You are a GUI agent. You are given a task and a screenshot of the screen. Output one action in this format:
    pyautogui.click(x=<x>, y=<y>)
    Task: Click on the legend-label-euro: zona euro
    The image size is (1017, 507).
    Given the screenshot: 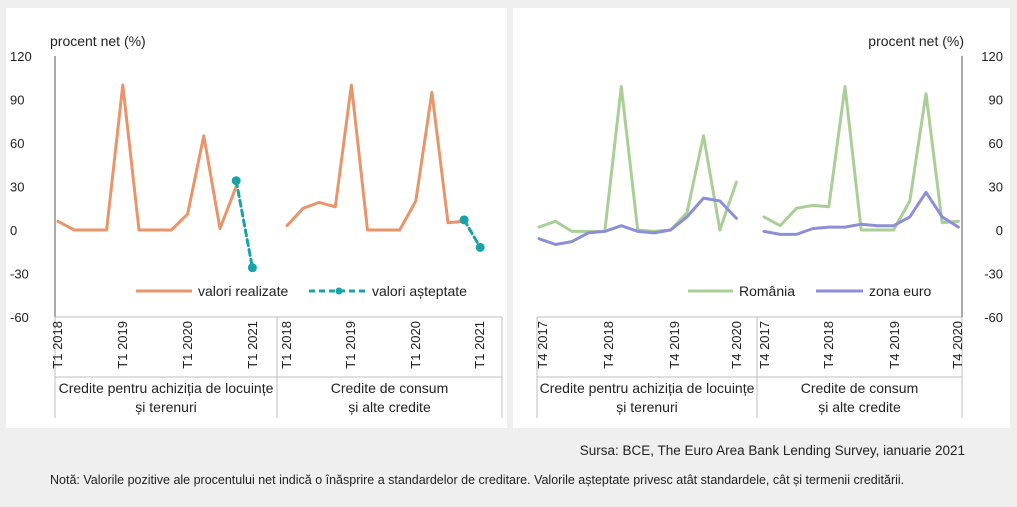 What is the action you would take?
    pyautogui.click(x=900, y=291)
    